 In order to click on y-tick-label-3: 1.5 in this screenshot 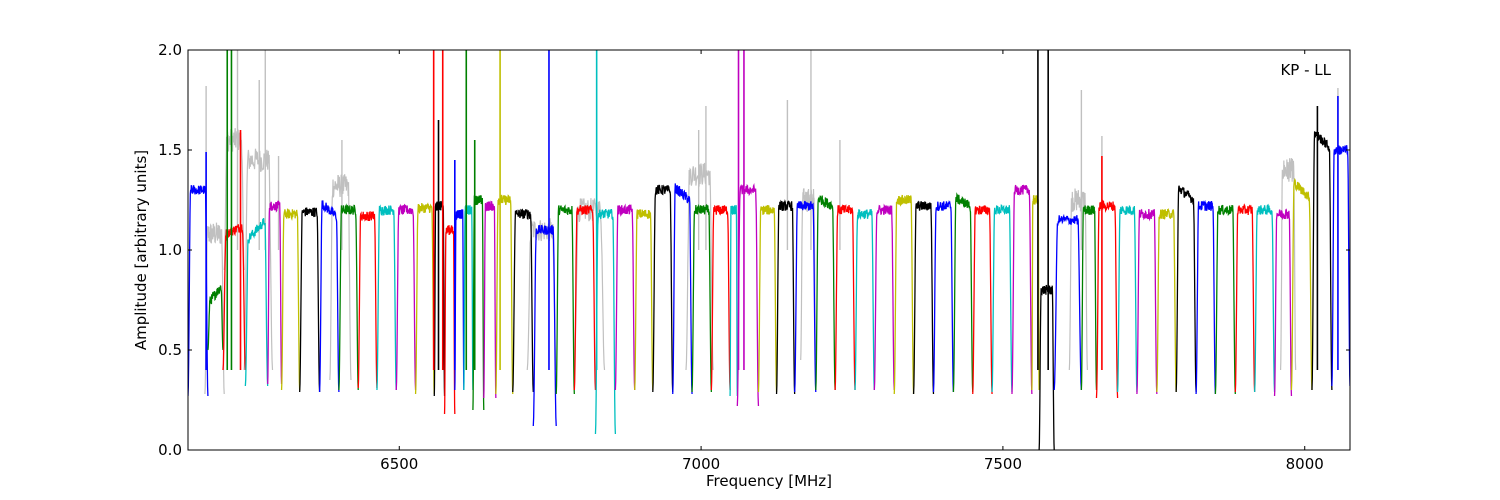, I will do `click(170, 150)`.